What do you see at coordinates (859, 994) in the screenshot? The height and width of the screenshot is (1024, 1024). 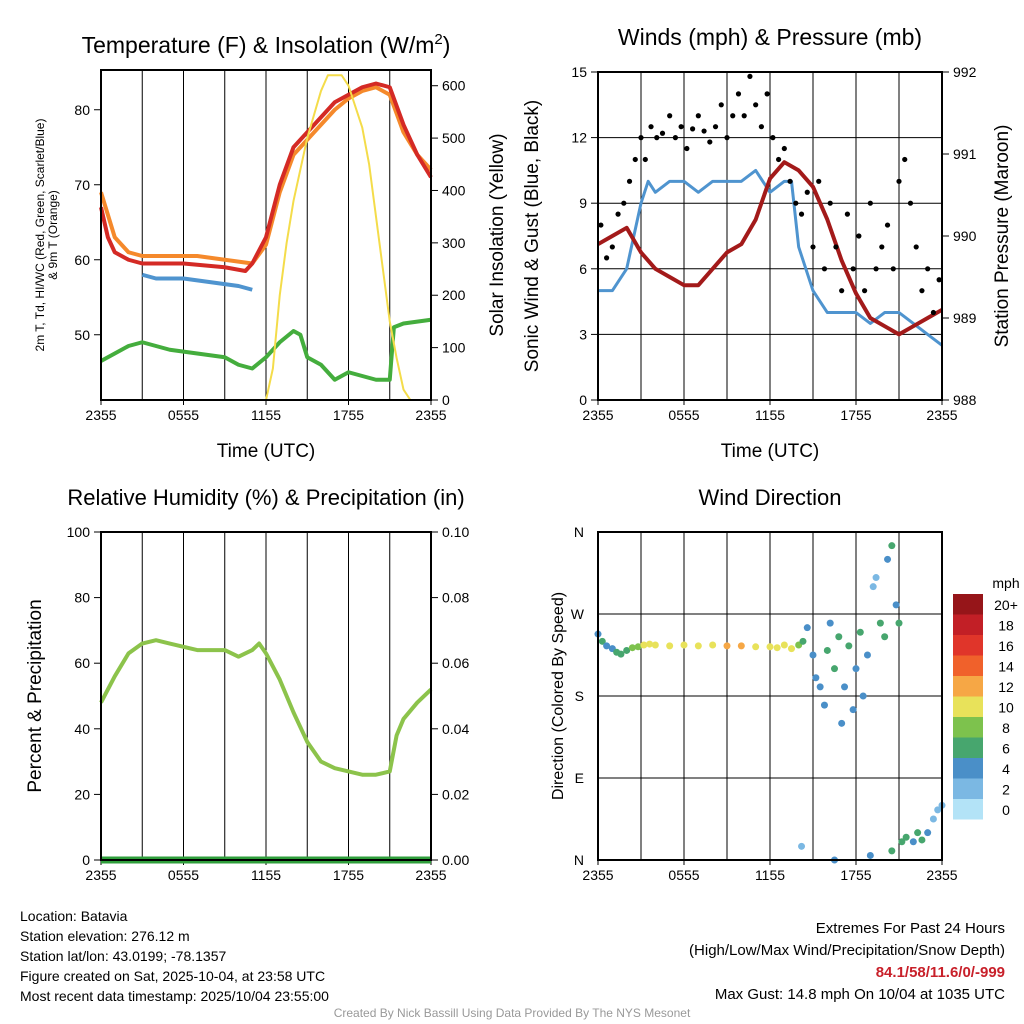 I see `max-gust-text: Max Gust: 14.8 mph On 10/04 at 1035 UTC` at bounding box center [859, 994].